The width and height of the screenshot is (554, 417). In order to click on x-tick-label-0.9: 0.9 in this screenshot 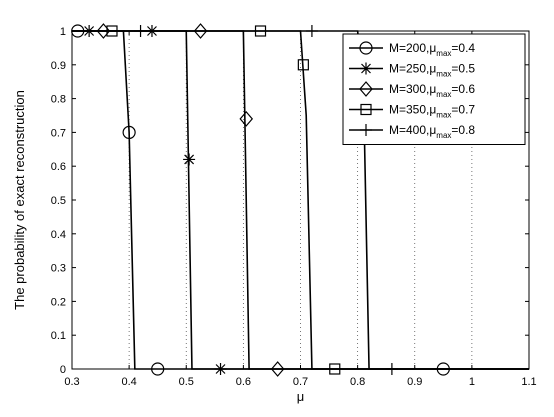, I will do `click(414, 382)`.